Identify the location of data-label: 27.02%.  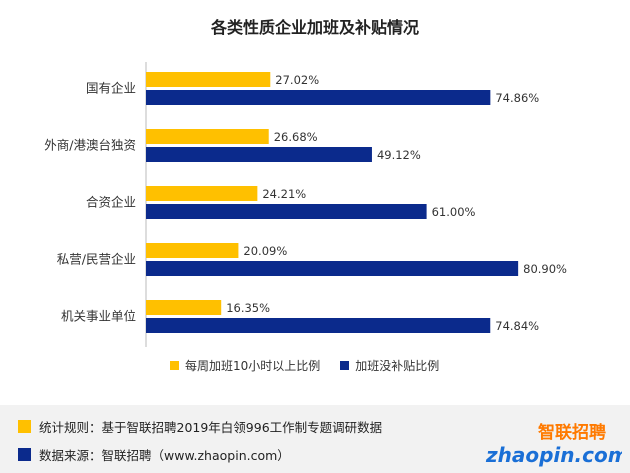
(297, 80).